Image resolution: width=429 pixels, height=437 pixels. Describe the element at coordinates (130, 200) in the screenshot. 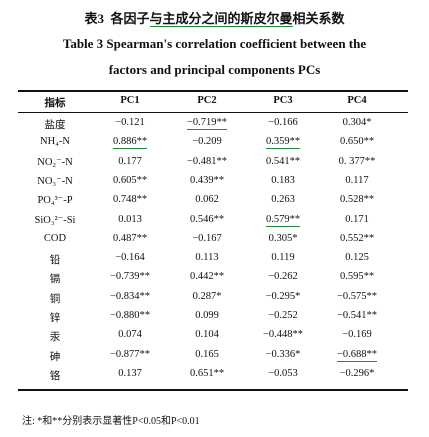

I see `cell-text: 0.748**` at that location.